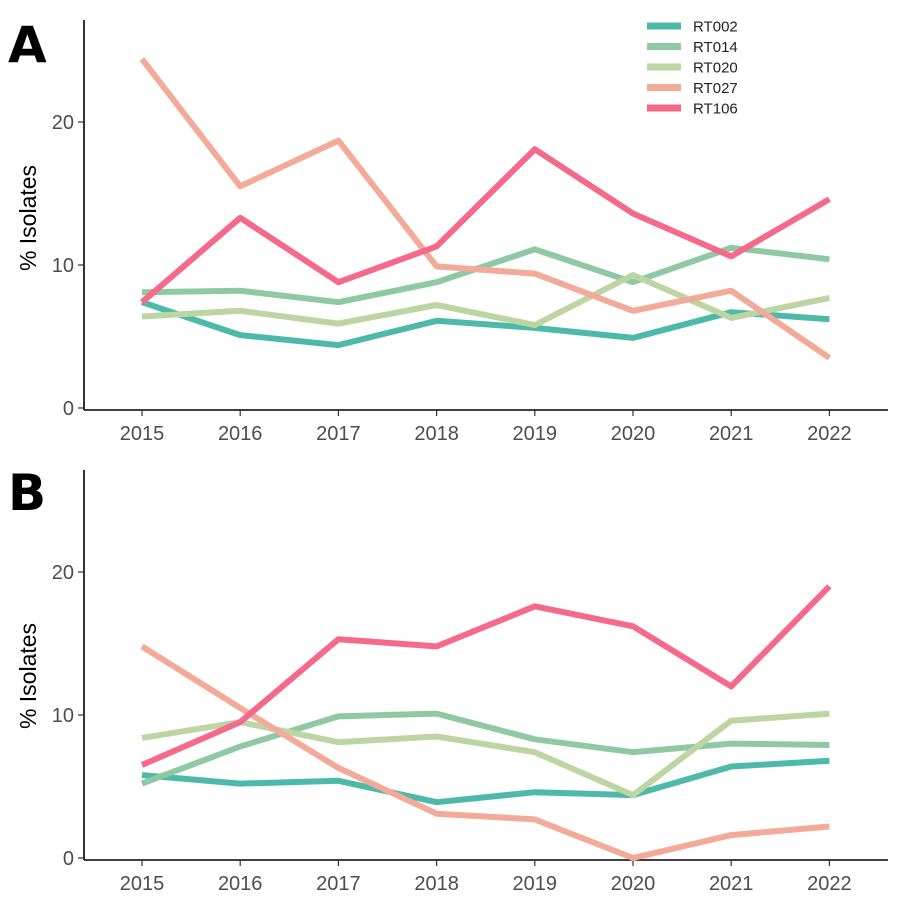 The width and height of the screenshot is (900, 904). Describe the element at coordinates (63, 716) in the screenshot. I see `panel-b-y-tick-label: 10` at that location.